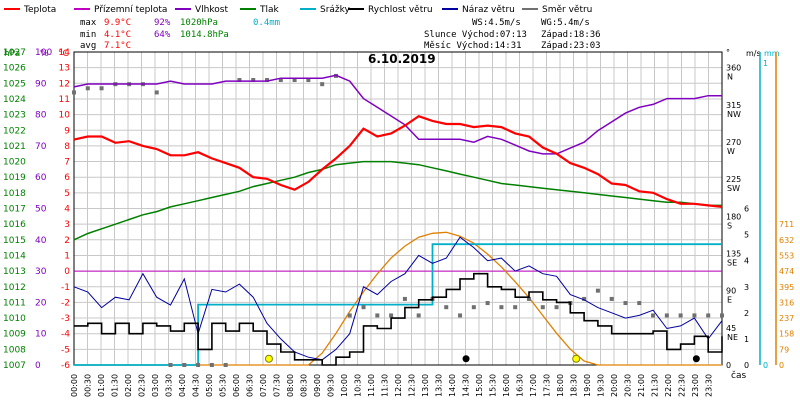 The height and width of the screenshot is (400, 800). What do you see at coordinates (628, 385) in the screenshot?
I see `x-tick: 20:30` at bounding box center [628, 385].